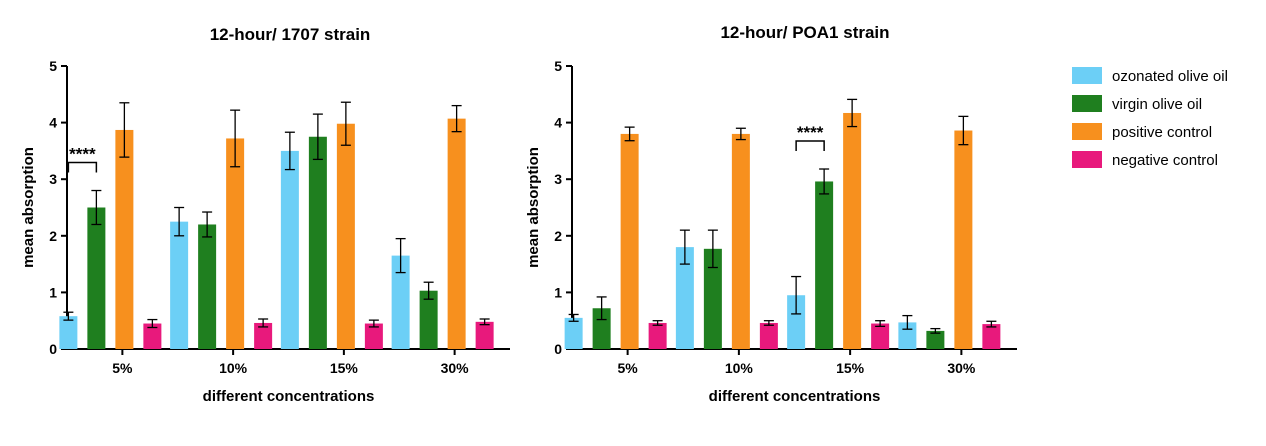 The height and width of the screenshot is (446, 1266). I want to click on panel-1-title: 12-hour/ 1707 strain, so click(290, 34).